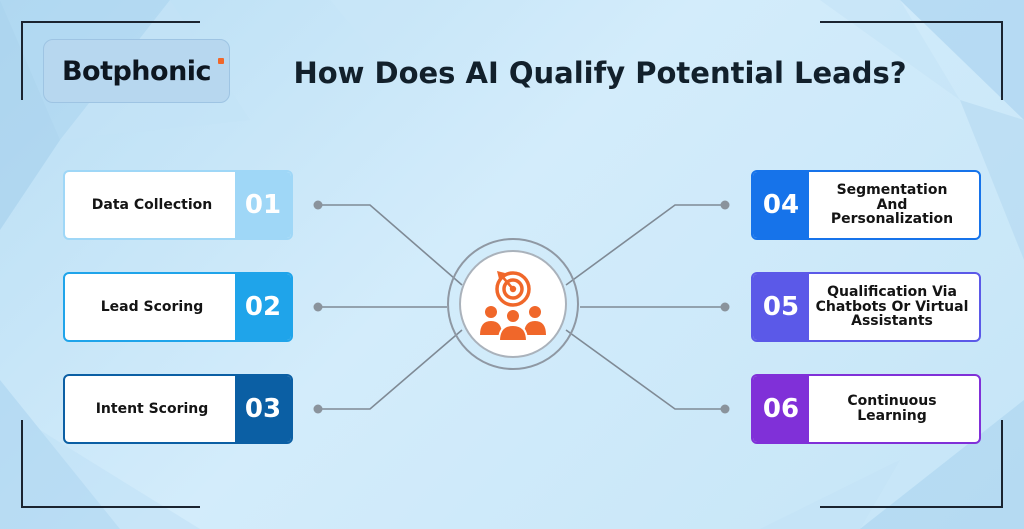 The height and width of the screenshot is (529, 1024). I want to click on step-card-02: Lead Scoring 02, so click(178, 307).